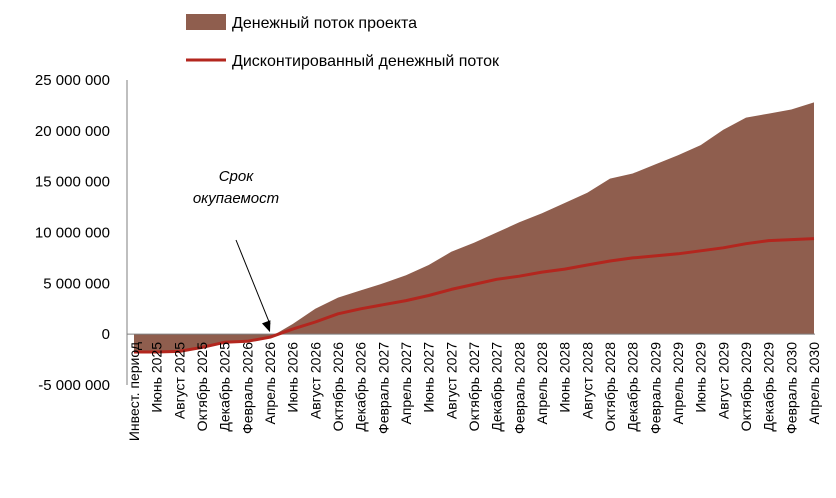  I want to click on x-tick-label: Август 2026, so click(315, 380).